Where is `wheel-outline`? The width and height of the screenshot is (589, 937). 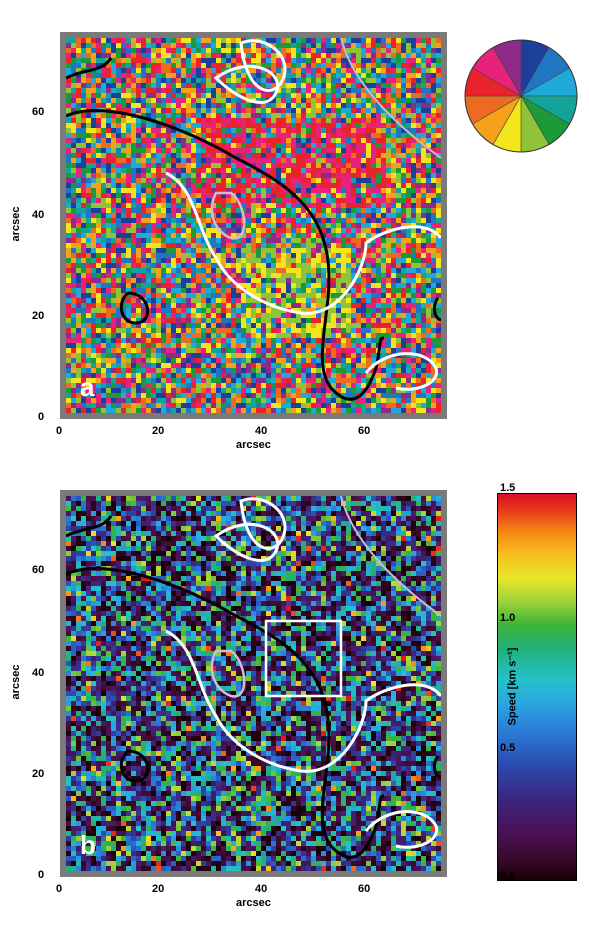 wheel-outline is located at coordinates (521, 96).